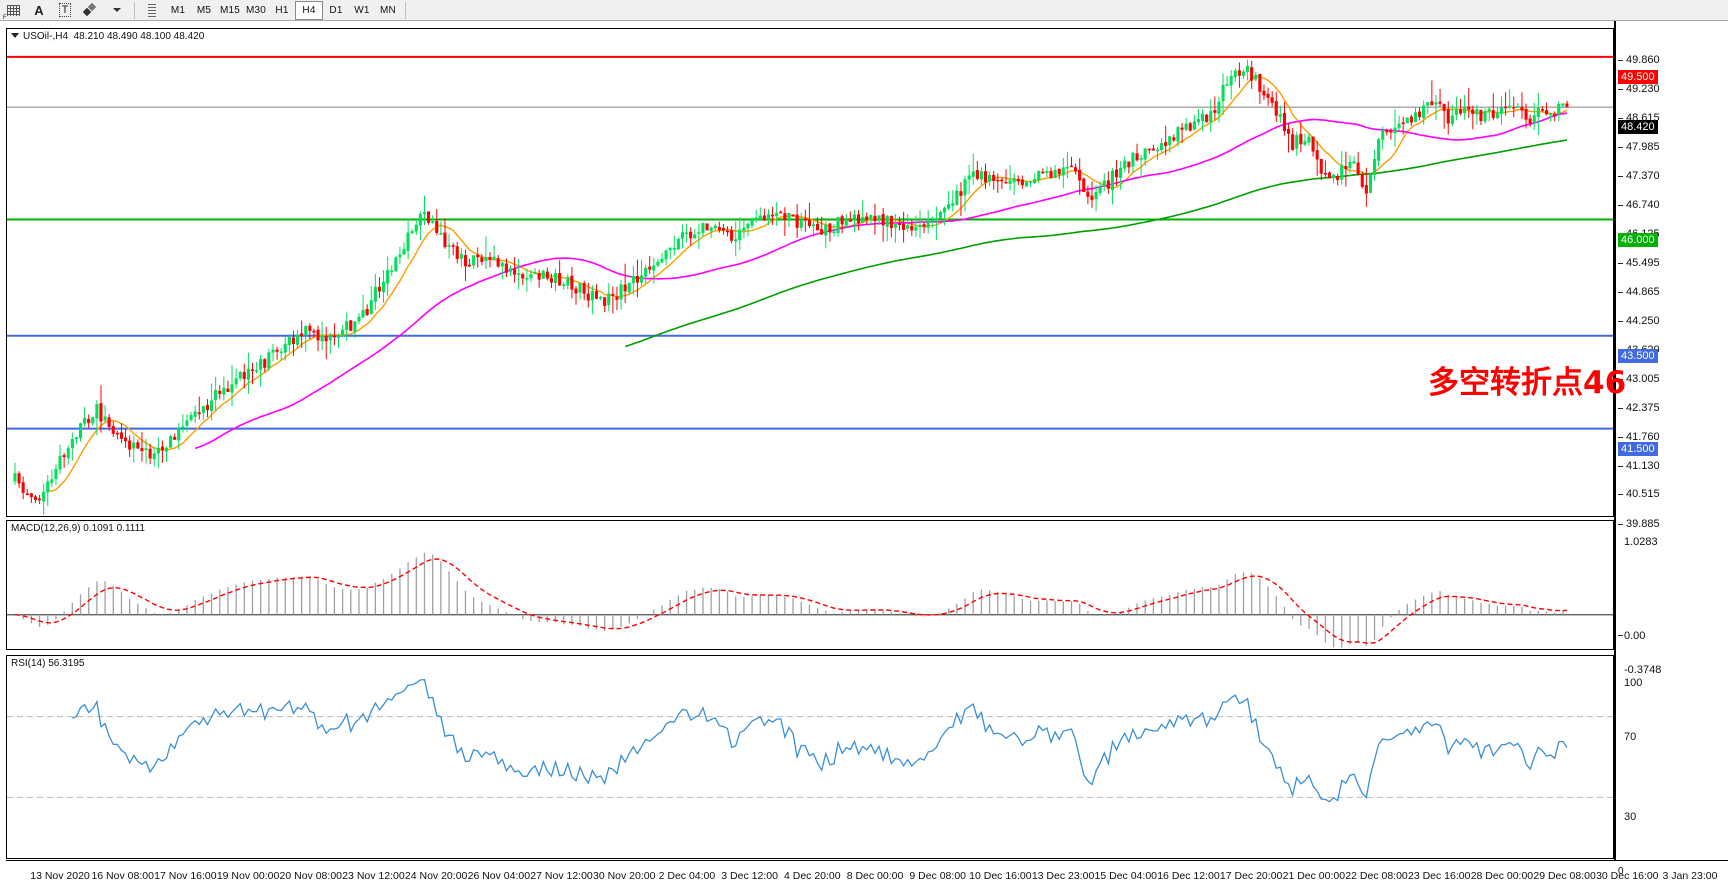 The width and height of the screenshot is (1728, 890). What do you see at coordinates (1564, 876) in the screenshot?
I see `time-axis-label: 29 Dec 08:00` at bounding box center [1564, 876].